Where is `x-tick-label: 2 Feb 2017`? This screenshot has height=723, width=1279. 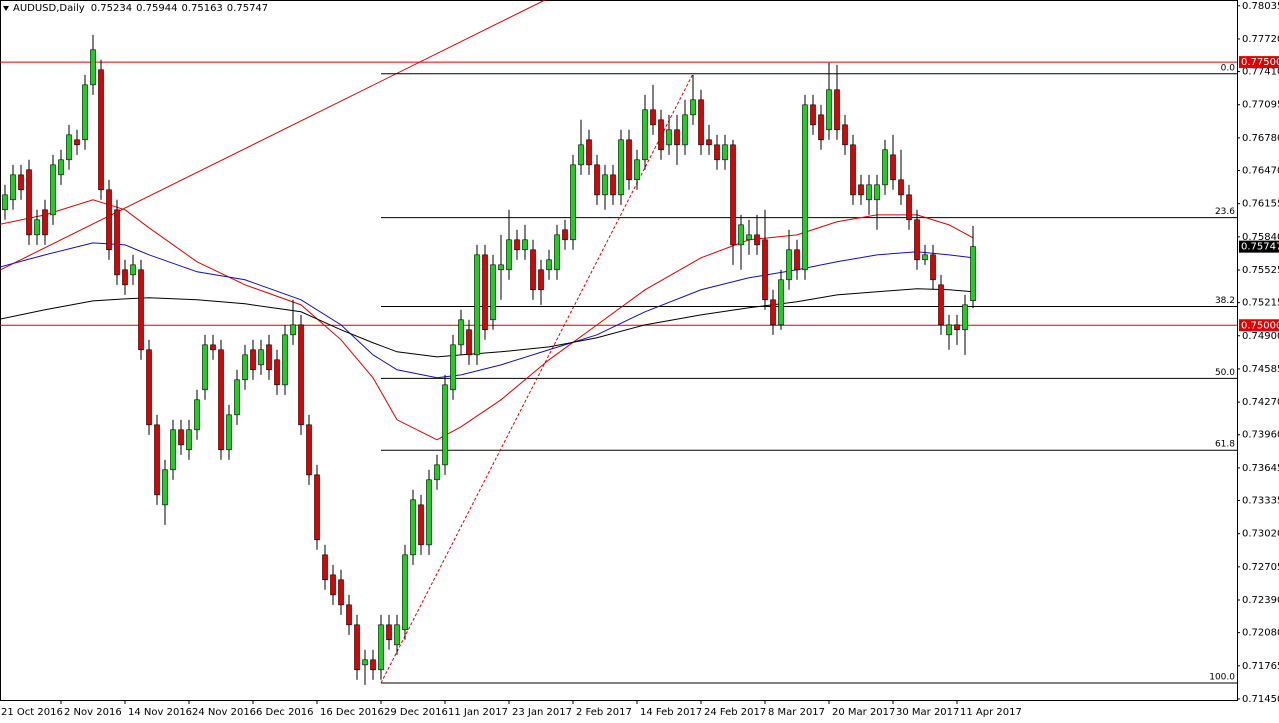
x-tick-label: 2 Feb 2017 is located at coordinates (604, 712).